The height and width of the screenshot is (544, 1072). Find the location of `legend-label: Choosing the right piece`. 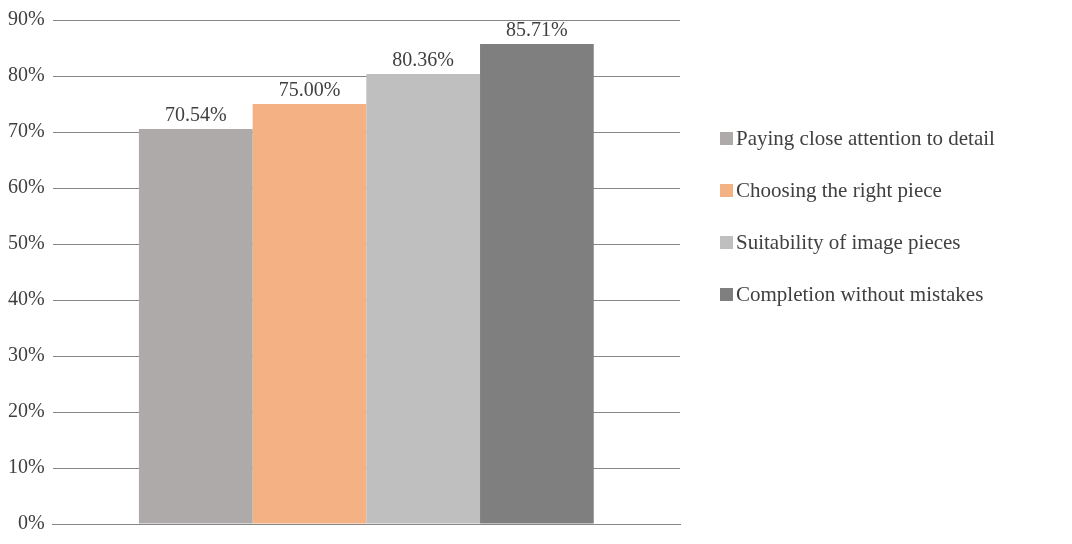

legend-label: Choosing the right piece is located at coordinates (839, 190).